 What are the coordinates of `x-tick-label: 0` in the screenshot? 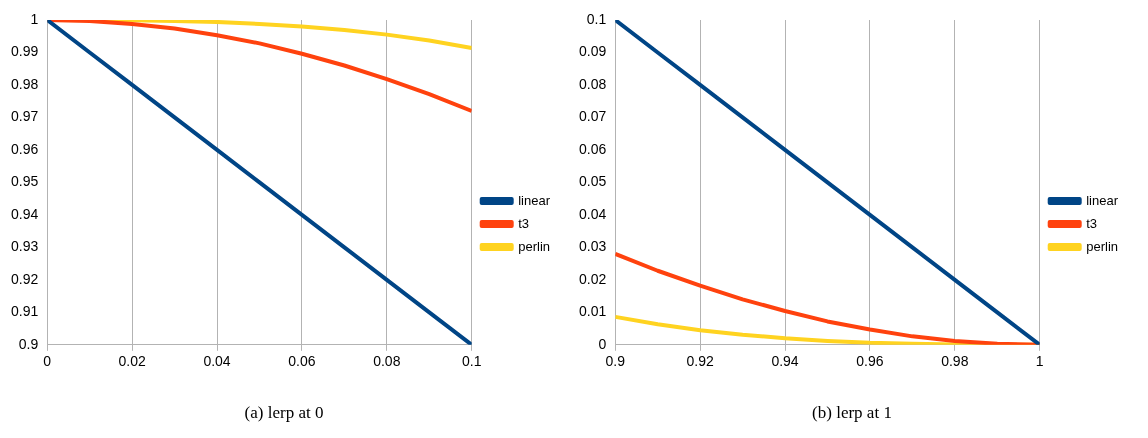 It's located at (47, 361).